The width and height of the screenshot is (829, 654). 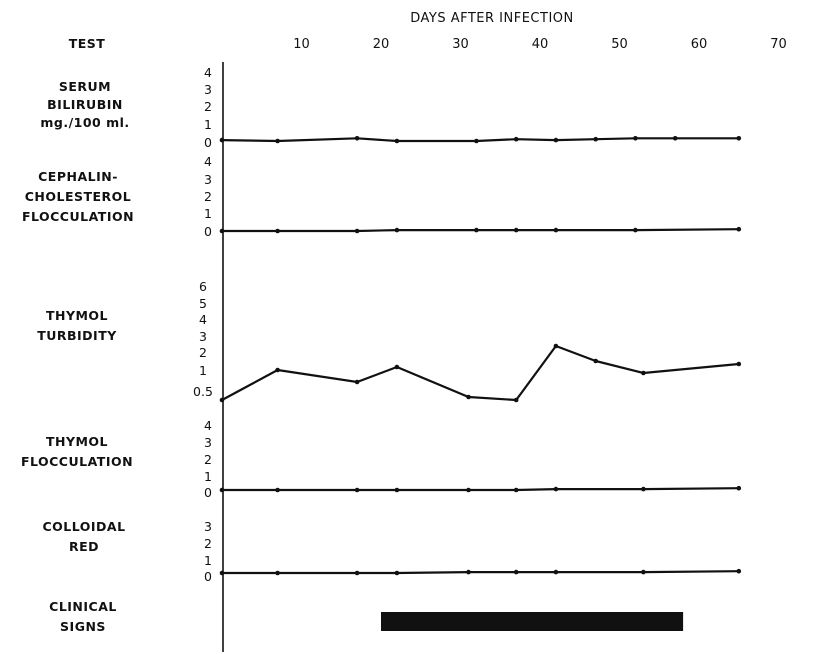 I want to click on label-thymol-flocculation: THYMOL FLOCCULATION, so click(x=77, y=451).